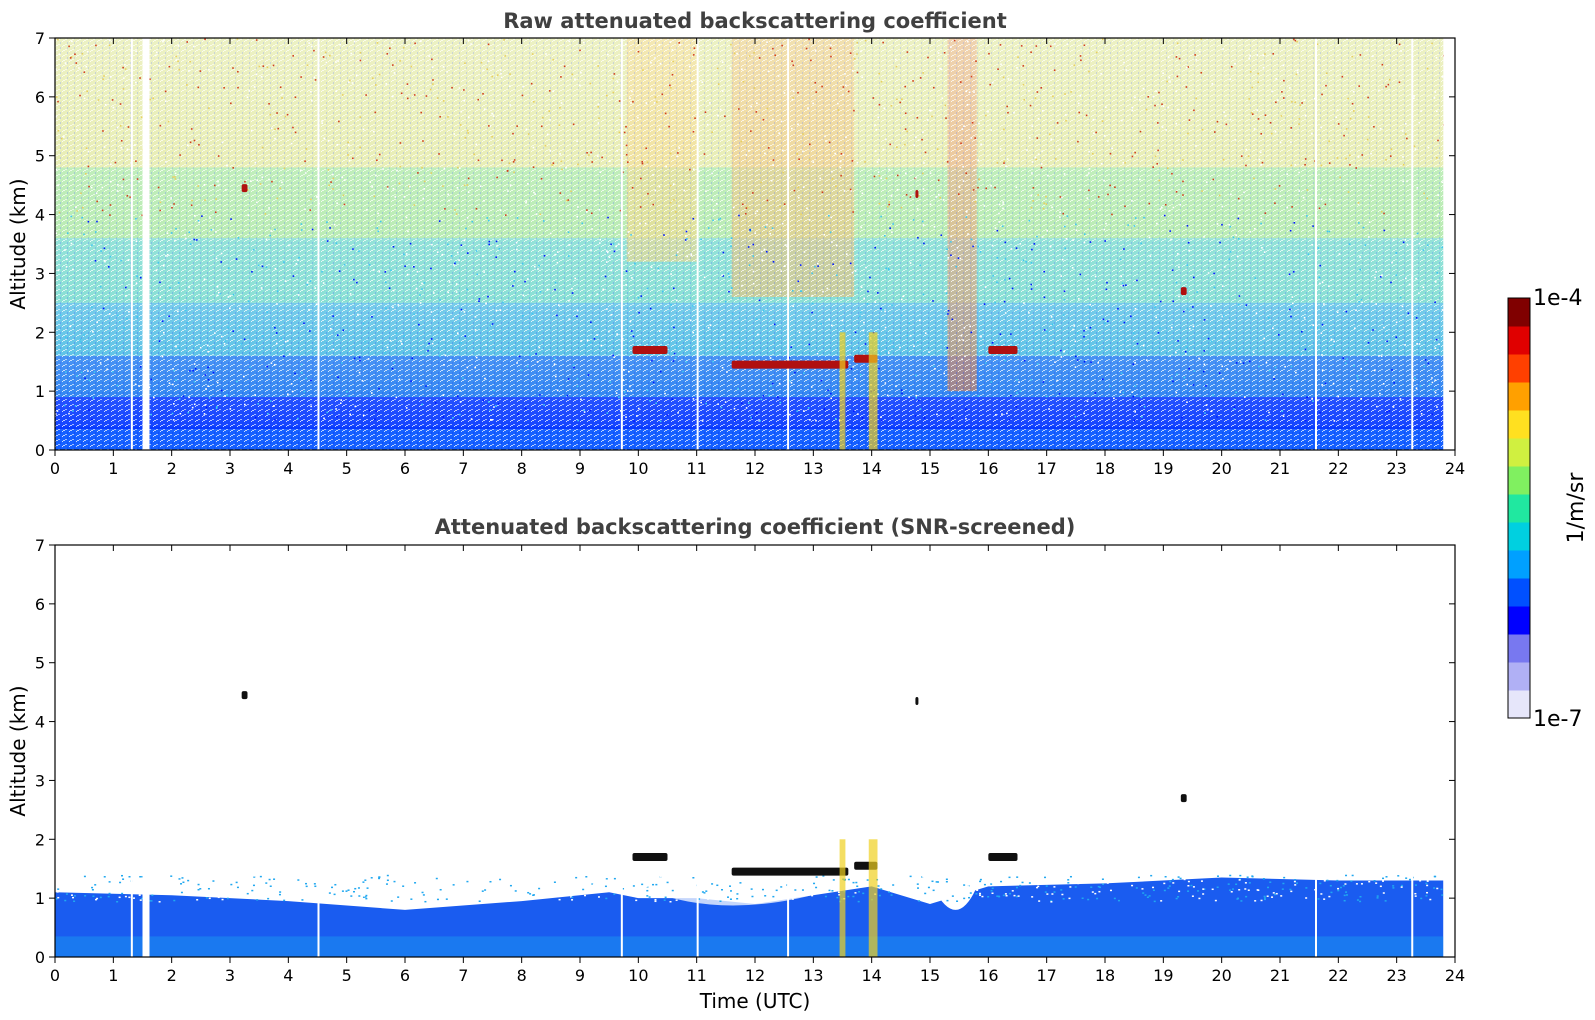  I want to click on x-tick-label: 5, so click(347, 975).